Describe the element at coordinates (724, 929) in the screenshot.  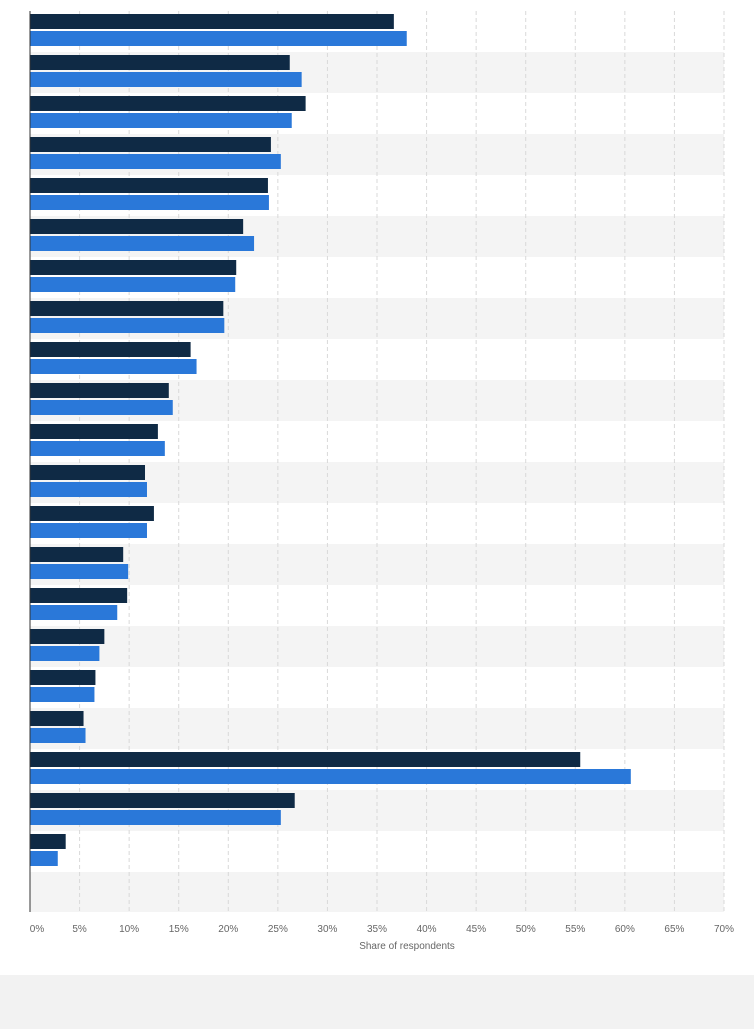
I see `x-tick-label: 70%` at that location.